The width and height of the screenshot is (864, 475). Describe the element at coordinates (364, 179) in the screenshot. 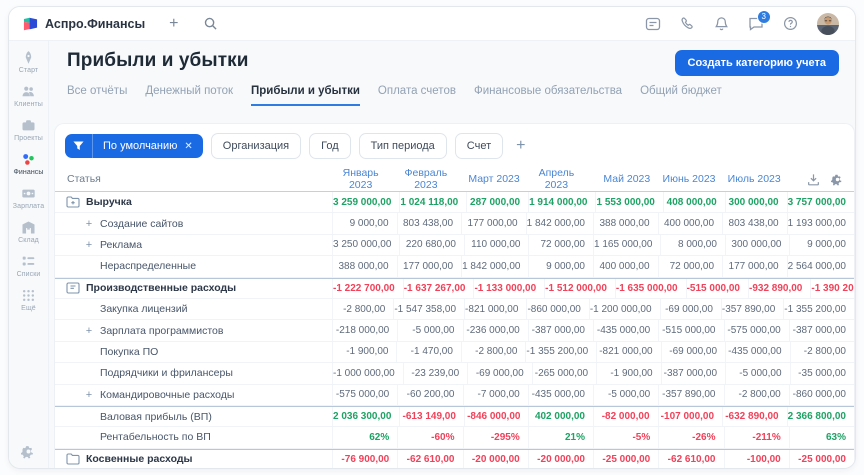

I see `column-header-month: Январь 2023` at that location.